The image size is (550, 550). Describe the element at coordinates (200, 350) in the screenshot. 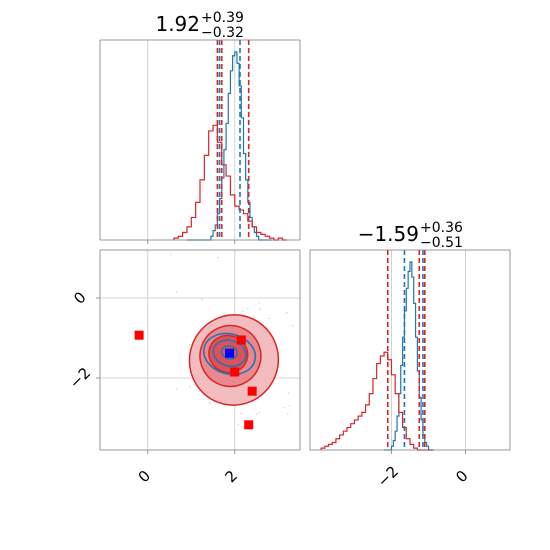

I see `panel-contour-frame` at that location.